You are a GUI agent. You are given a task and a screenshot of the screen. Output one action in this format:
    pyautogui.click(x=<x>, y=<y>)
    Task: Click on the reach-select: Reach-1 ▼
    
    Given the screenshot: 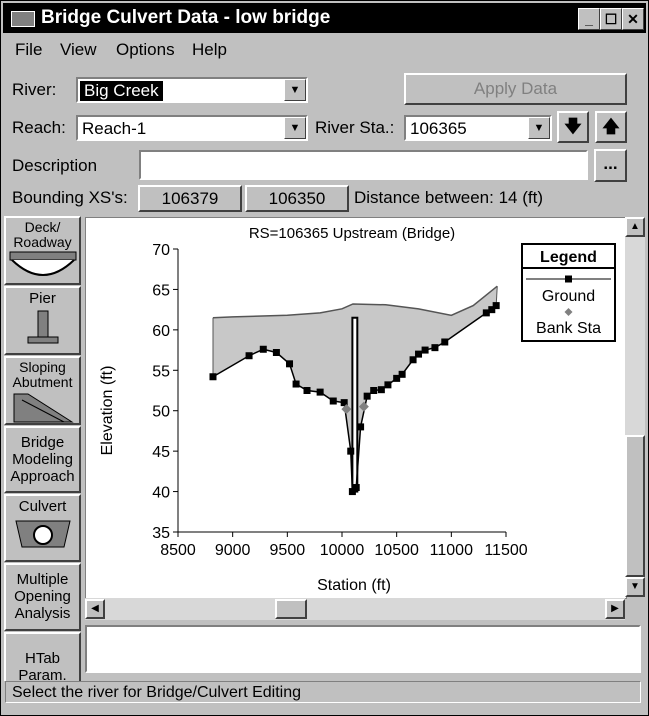 What is the action you would take?
    pyautogui.click(x=192, y=128)
    